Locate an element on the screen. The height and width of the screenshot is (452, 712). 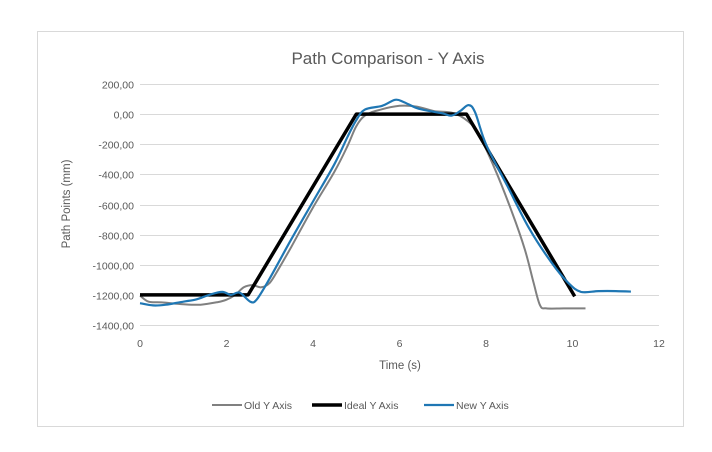
y-tick-label: -600,00 is located at coordinates (116, 207).